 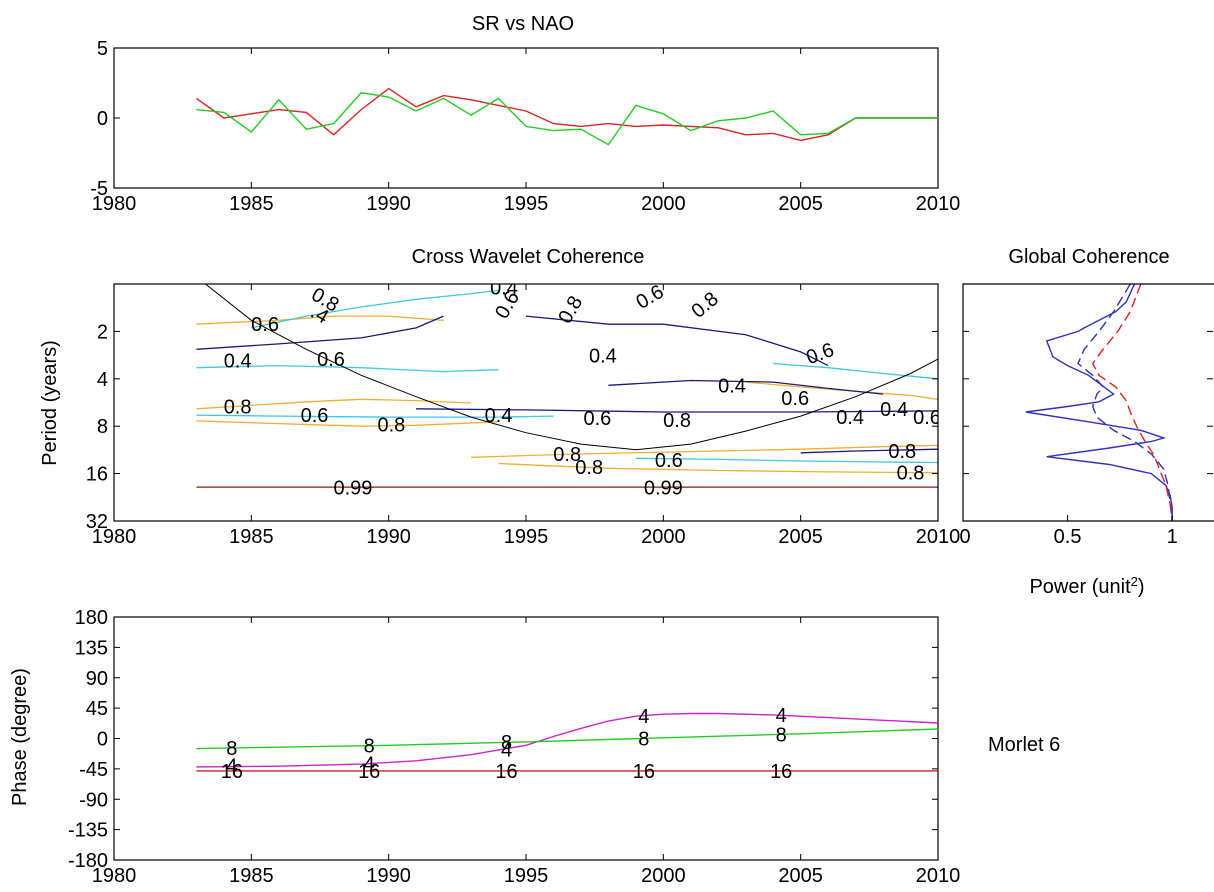 I want to click on coherence-ytick-label: 16, so click(x=97, y=475).